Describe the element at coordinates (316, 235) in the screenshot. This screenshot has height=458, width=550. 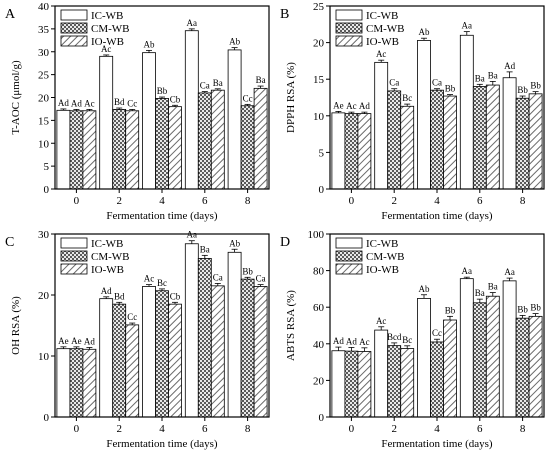
I see `y-tick-label: 100` at that location.